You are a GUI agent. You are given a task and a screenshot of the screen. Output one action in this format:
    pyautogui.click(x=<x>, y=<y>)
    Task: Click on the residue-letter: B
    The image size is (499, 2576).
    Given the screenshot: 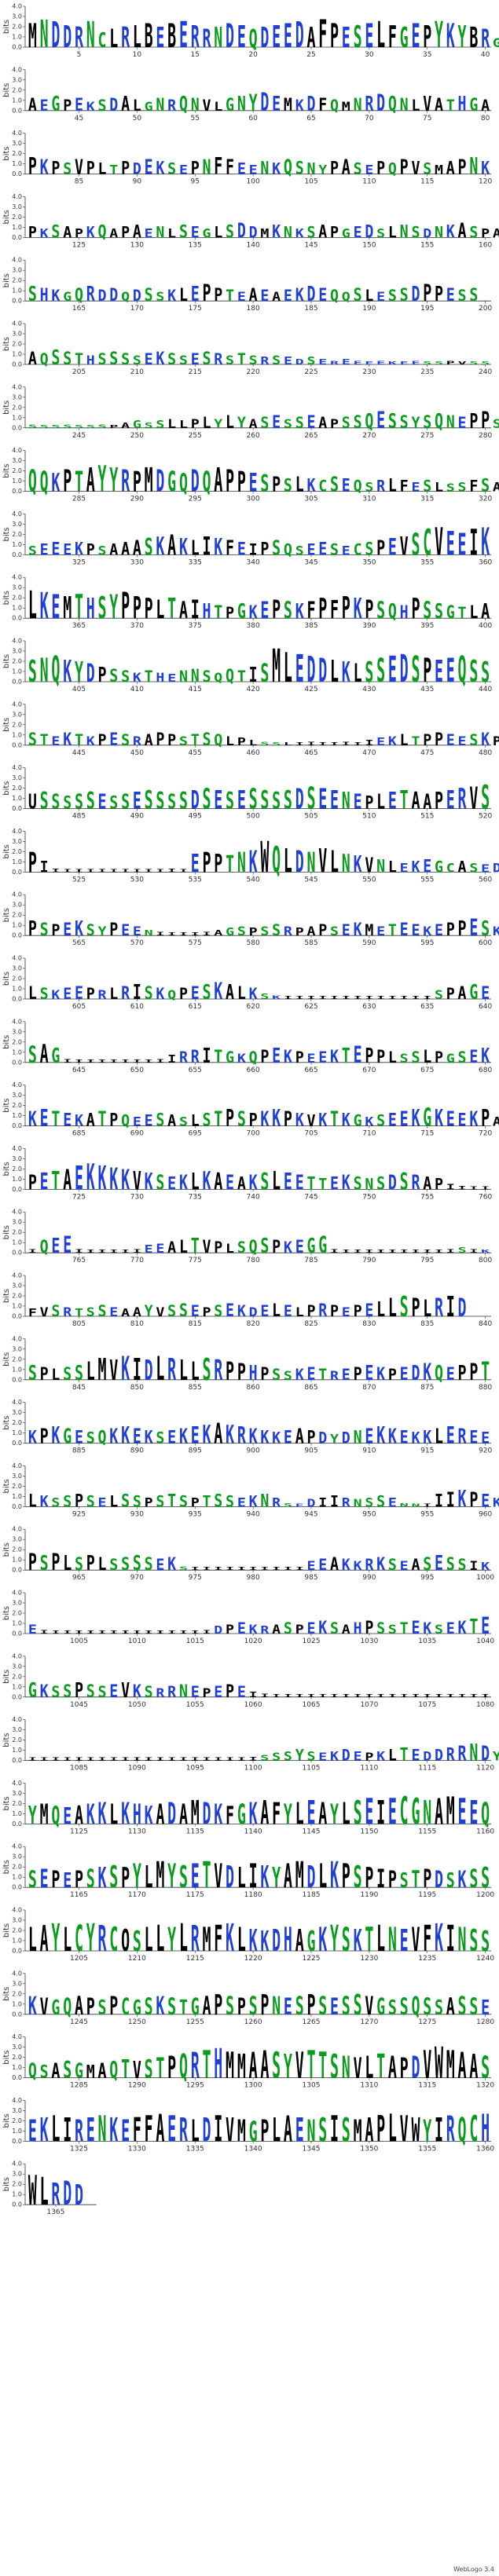 What is the action you would take?
    pyautogui.click(x=171, y=36)
    